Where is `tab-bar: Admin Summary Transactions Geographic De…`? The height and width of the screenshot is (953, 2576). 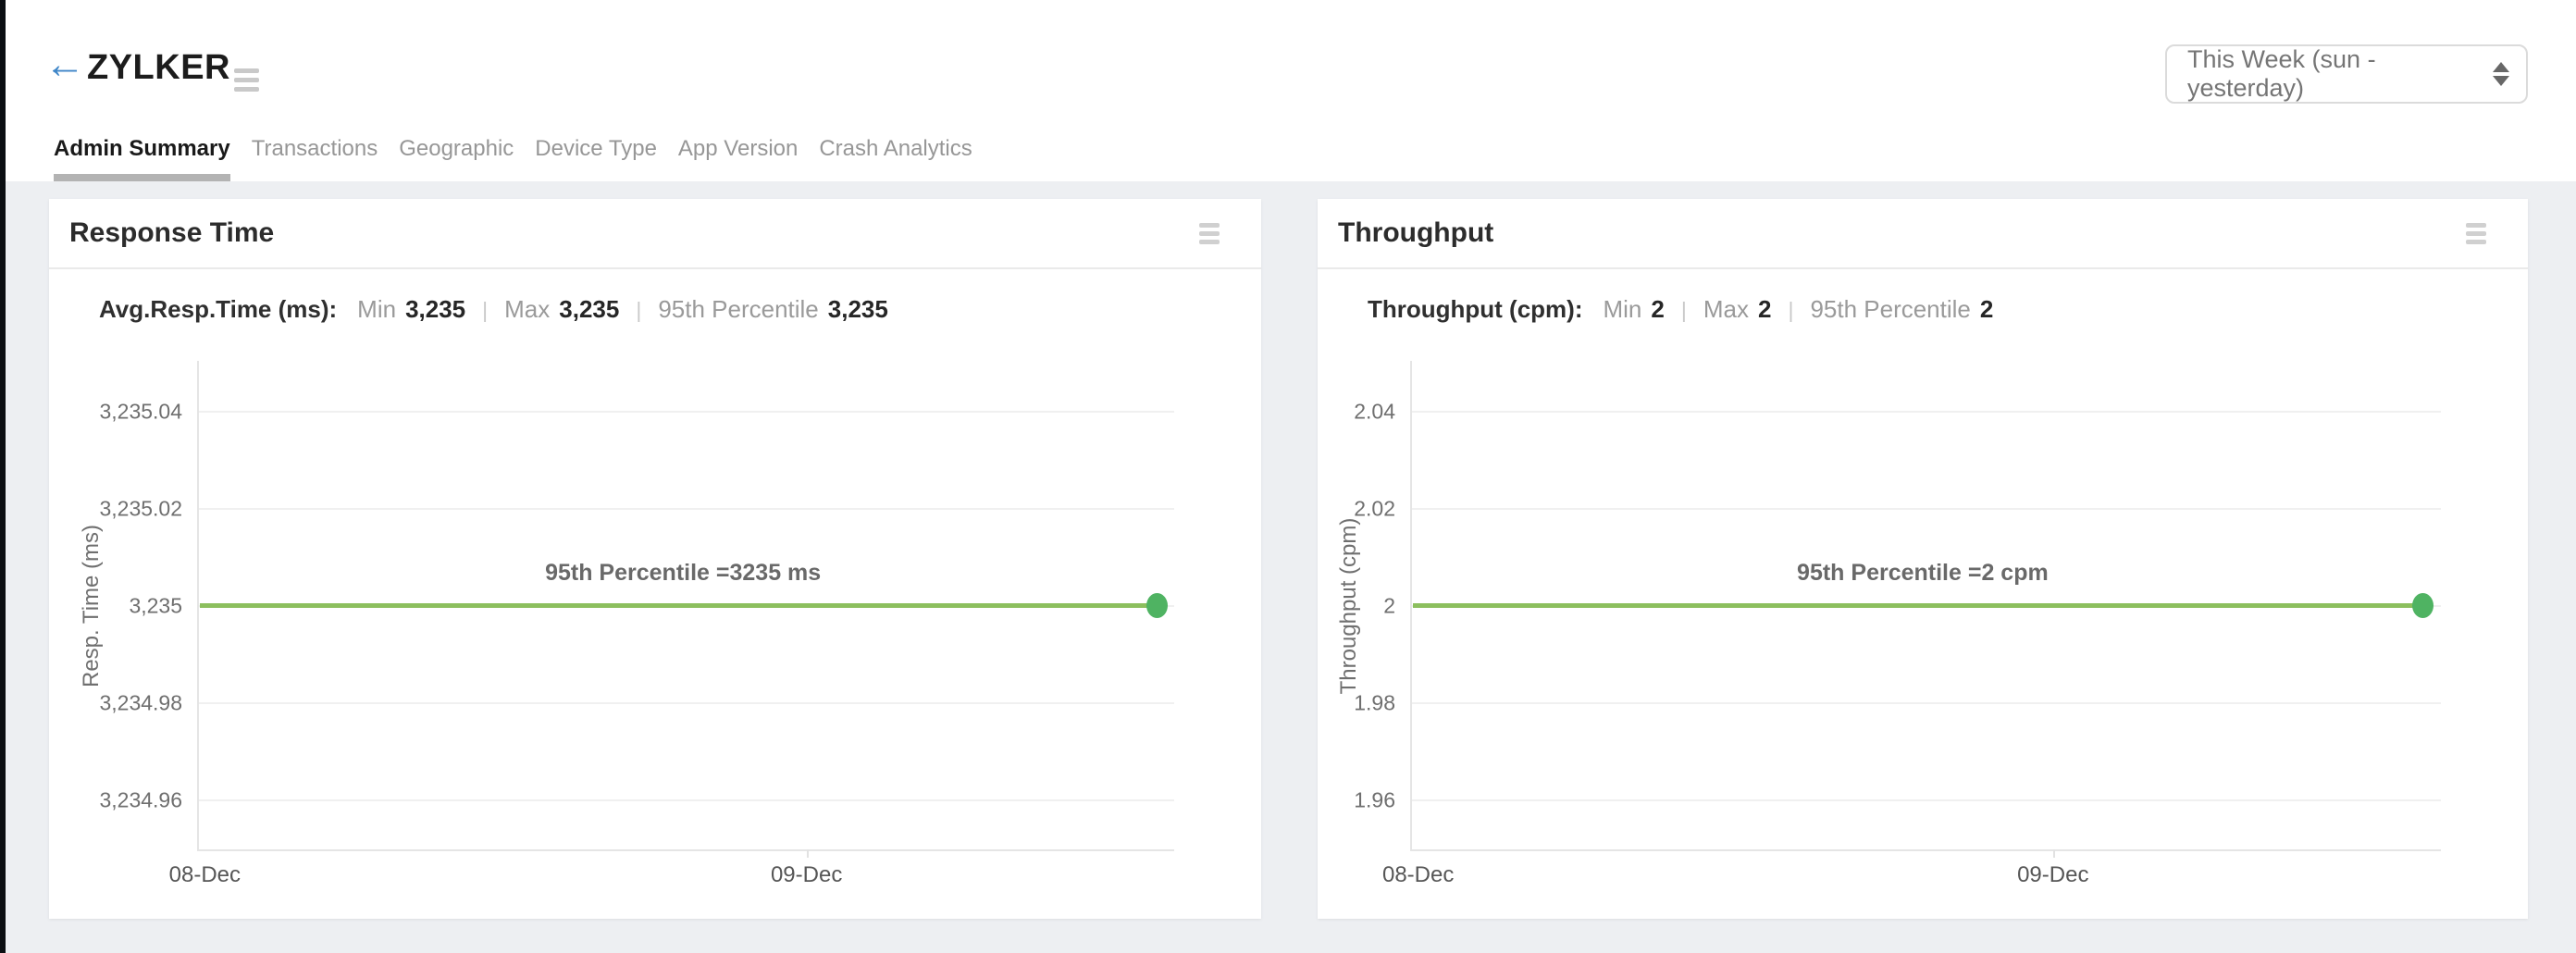 tab-bar: Admin Summary Transactions Geographic De… is located at coordinates (513, 158).